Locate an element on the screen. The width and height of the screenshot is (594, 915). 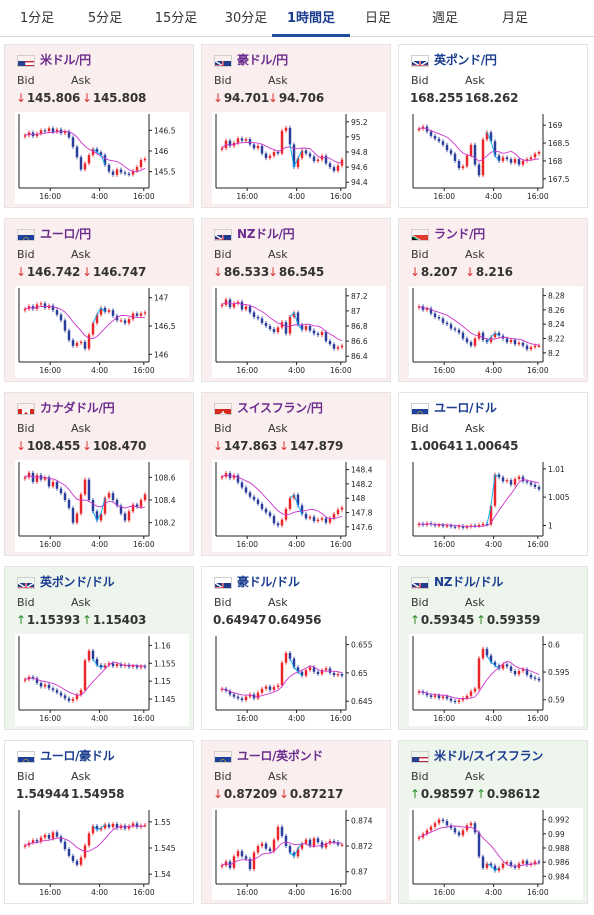
y-tick-label: 147.6 is located at coordinates (362, 527).